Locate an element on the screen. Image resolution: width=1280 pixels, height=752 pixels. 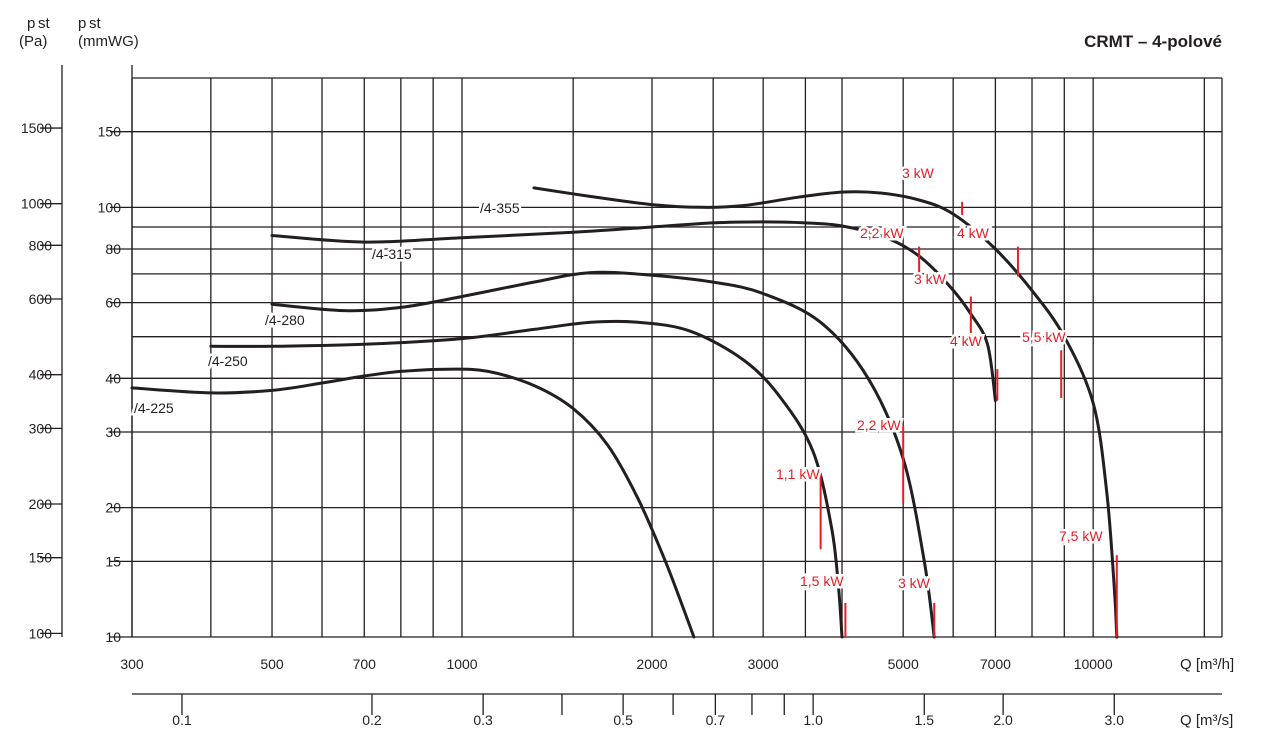
pa-tick-label: 150 is located at coordinates (41, 558).